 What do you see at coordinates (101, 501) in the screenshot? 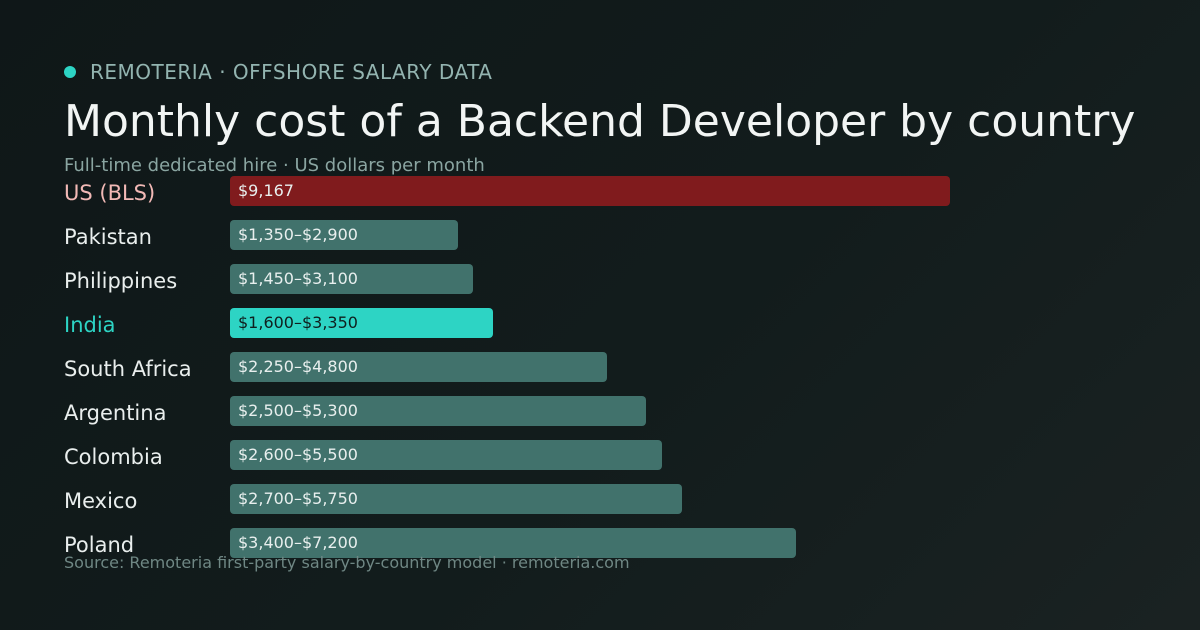
I see `category-label: Mexico` at bounding box center [101, 501].